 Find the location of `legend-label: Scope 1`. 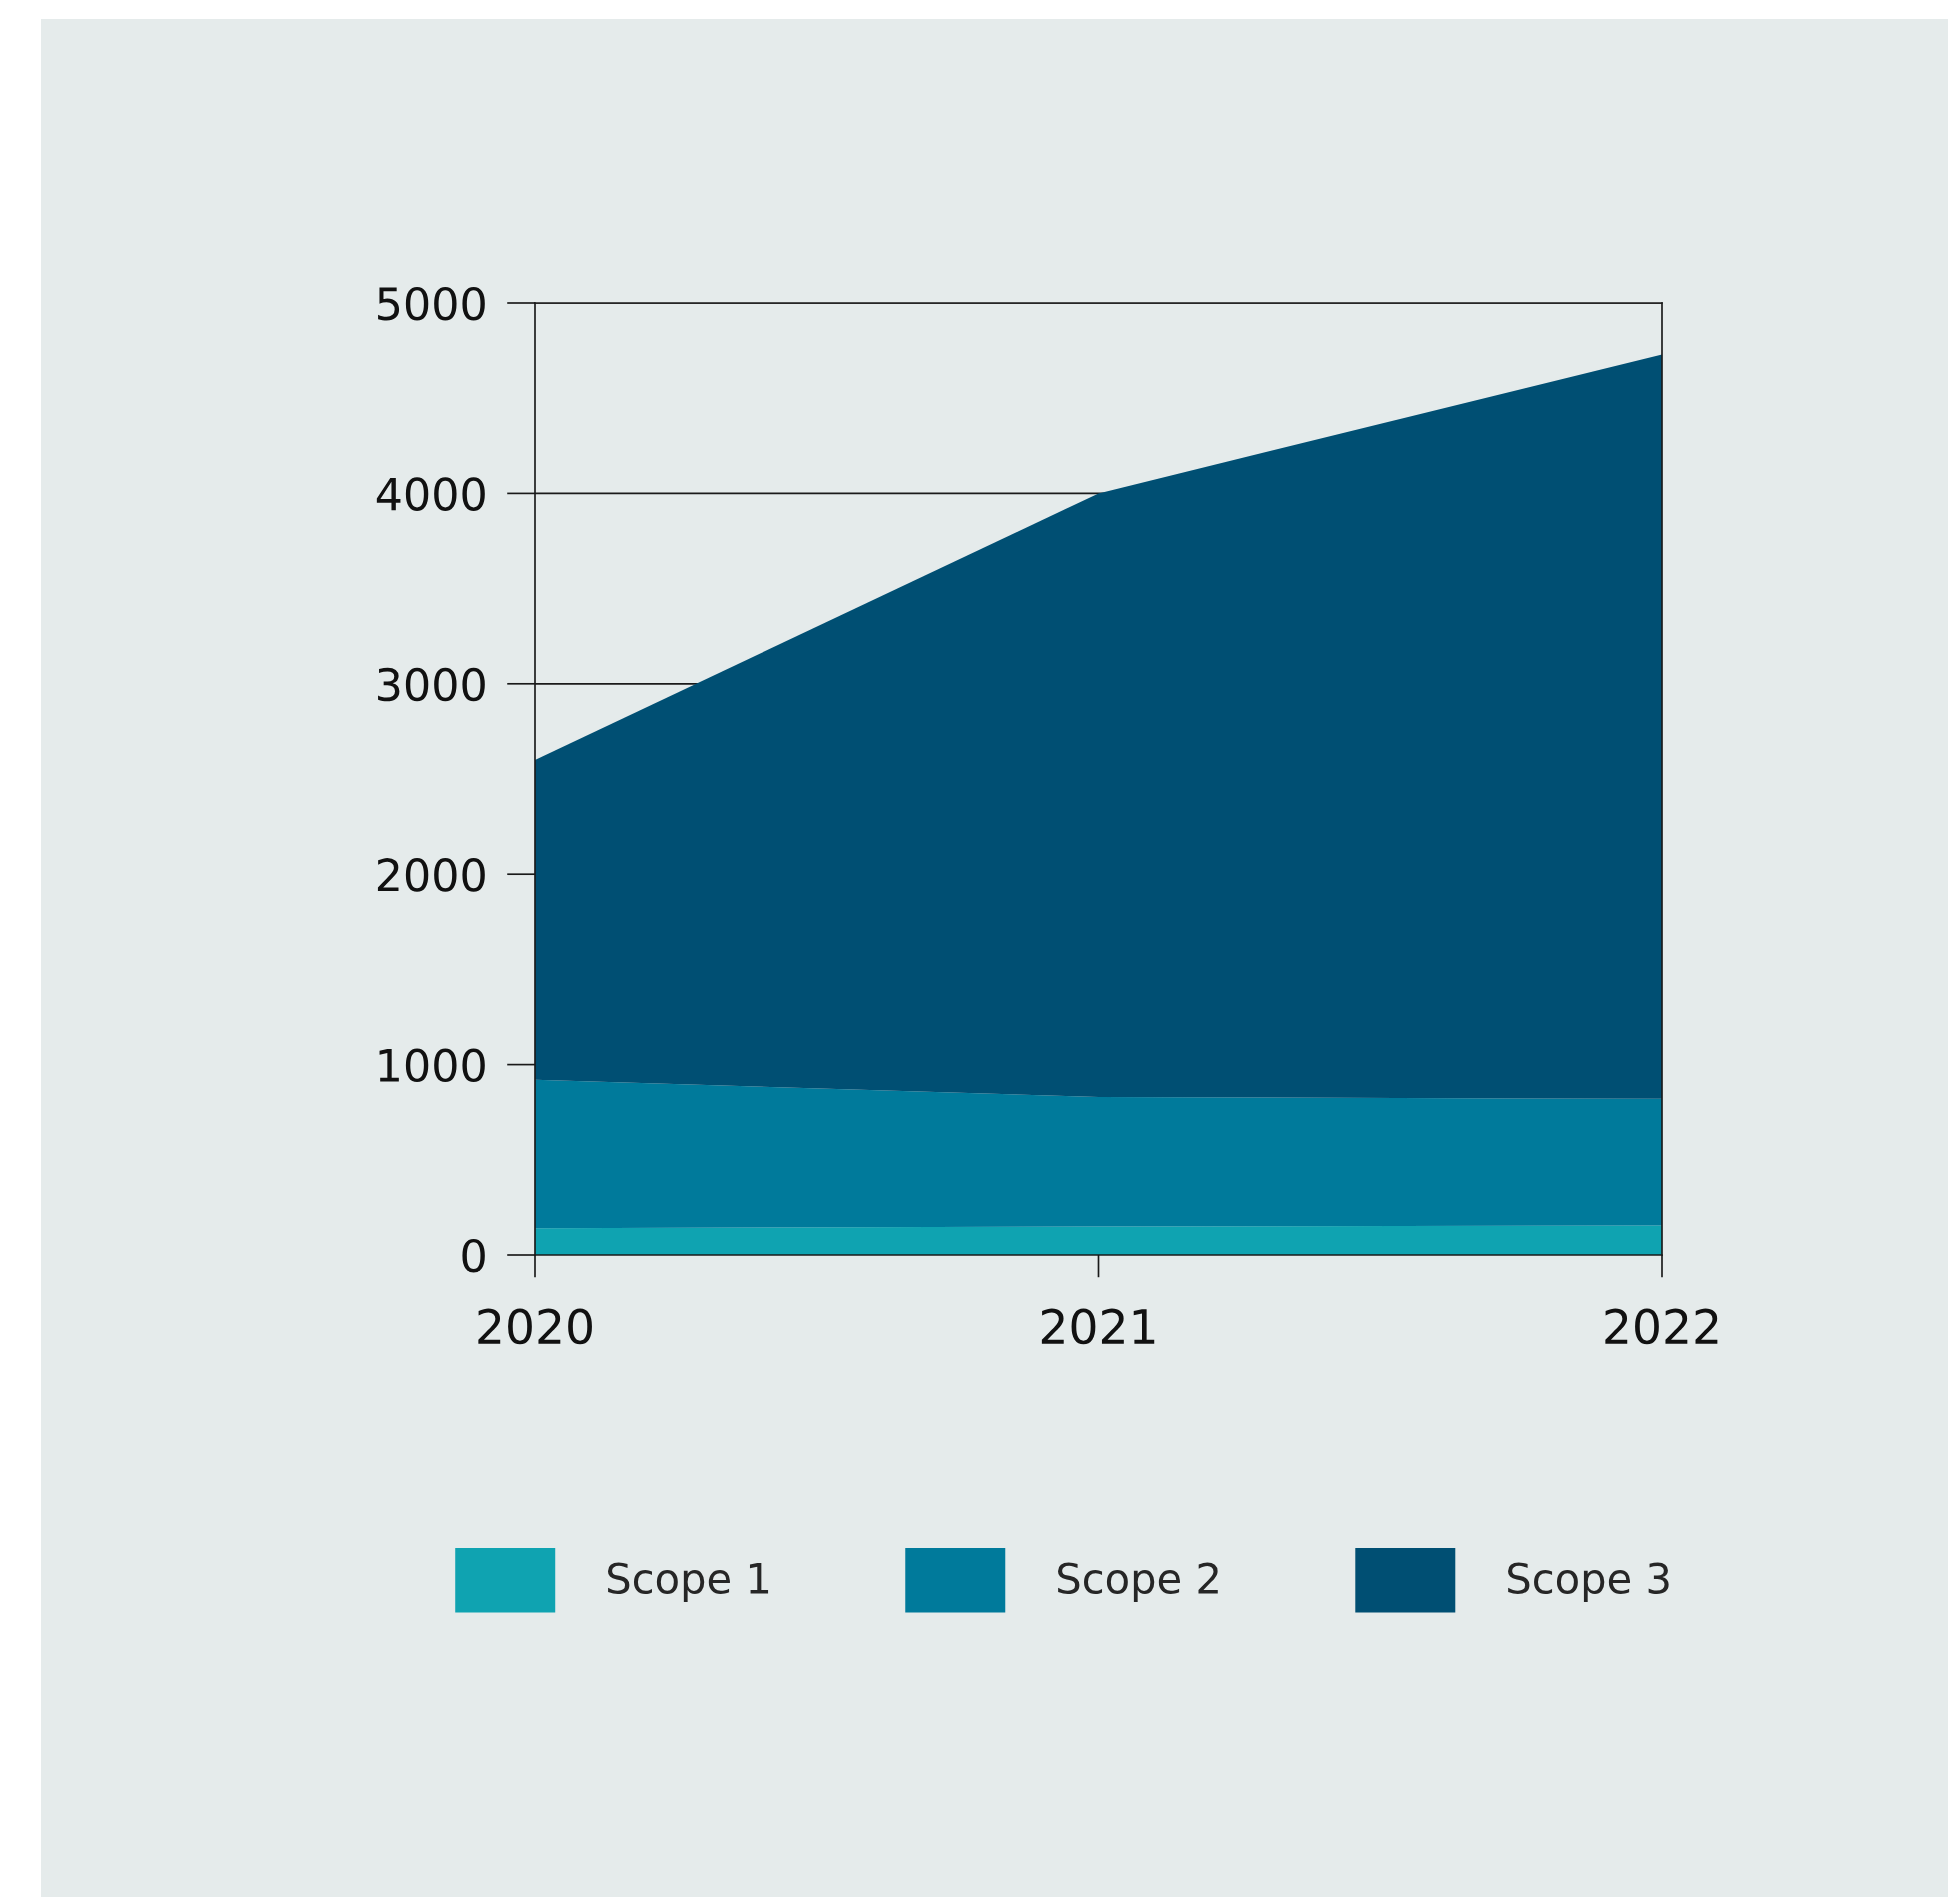

legend-label: Scope 1 is located at coordinates (688, 1582).